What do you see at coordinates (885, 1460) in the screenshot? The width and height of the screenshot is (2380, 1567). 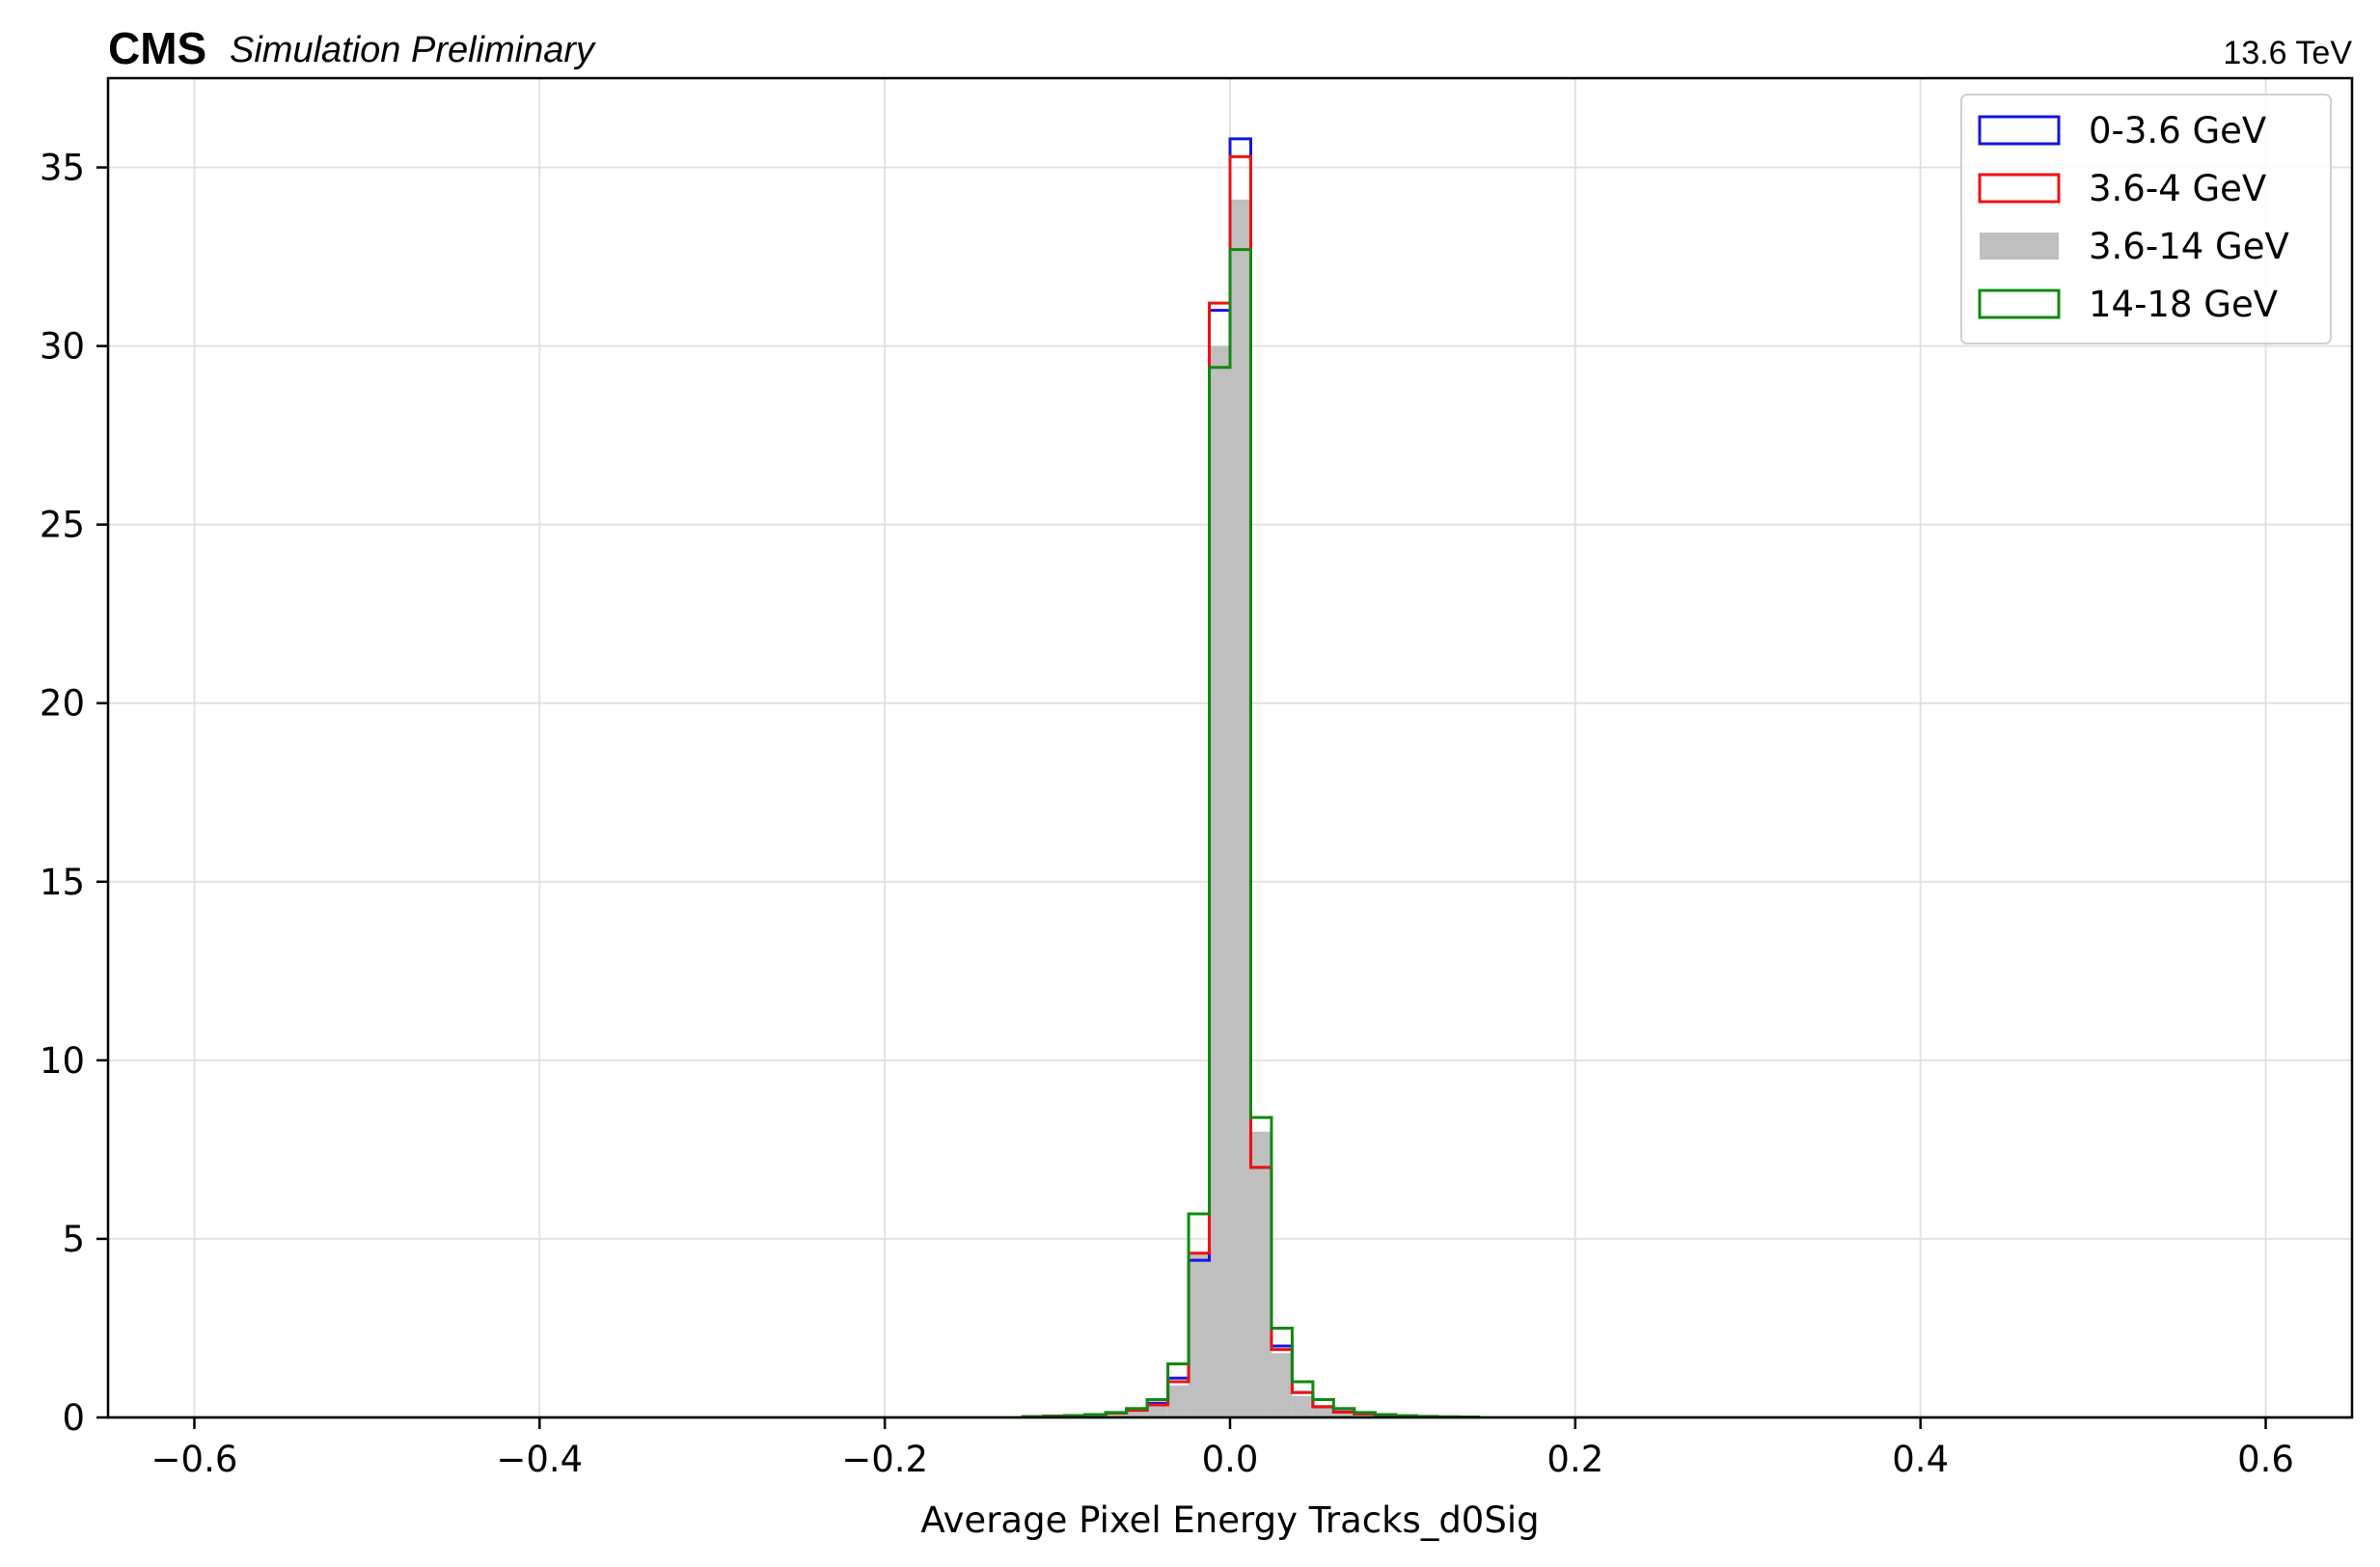 I see `x-tick-label: −0.2` at bounding box center [885, 1460].